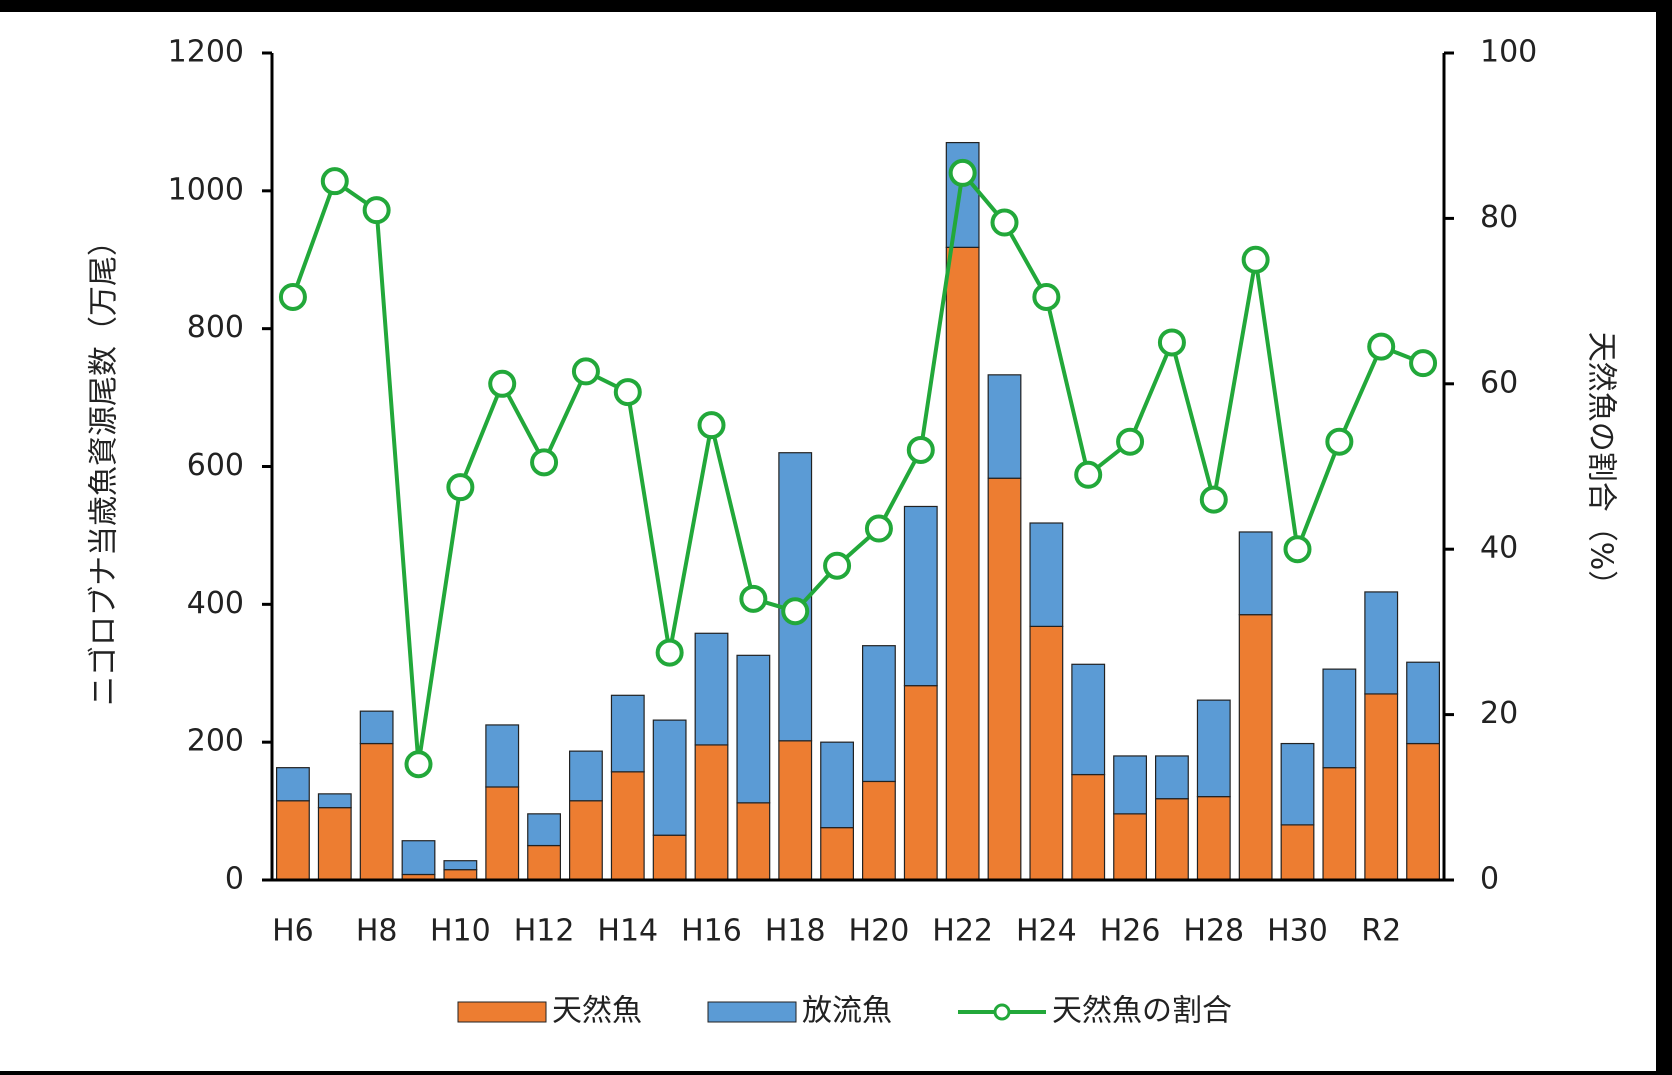  What do you see at coordinates (1508, 52) in the screenshot?
I see `y2-tick-label: 100` at bounding box center [1508, 52].